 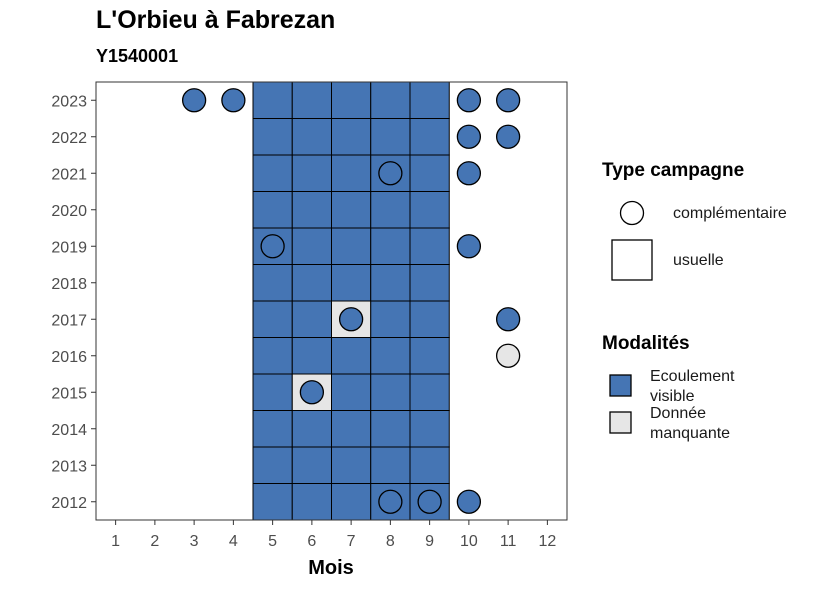 What do you see at coordinates (698, 260) in the screenshot?
I see `legend-usuelle-label: usuelle` at bounding box center [698, 260].